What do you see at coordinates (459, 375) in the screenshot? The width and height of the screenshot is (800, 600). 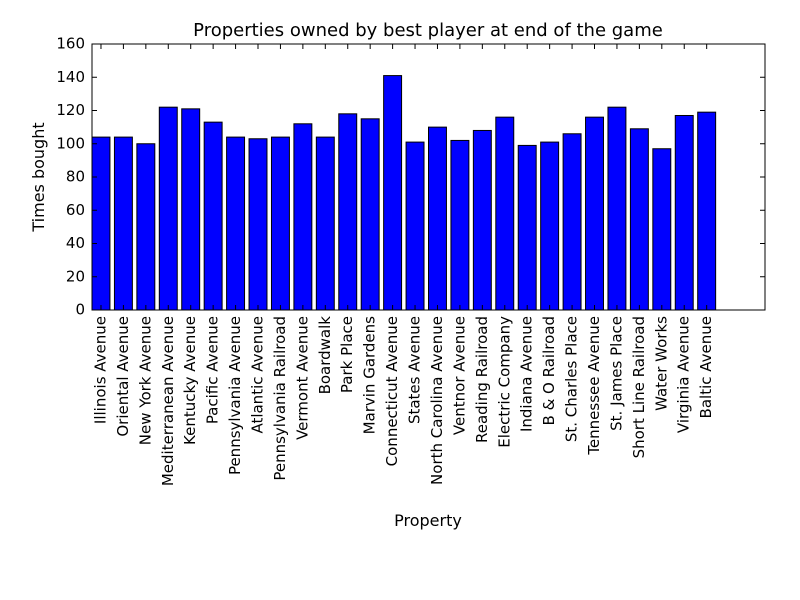 I see `x-tick-label: Ventnor Avenue` at bounding box center [459, 375].